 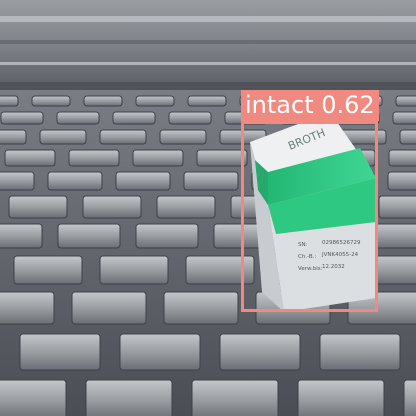 I want to click on package-sn-key: SN:, so click(x=303, y=245).